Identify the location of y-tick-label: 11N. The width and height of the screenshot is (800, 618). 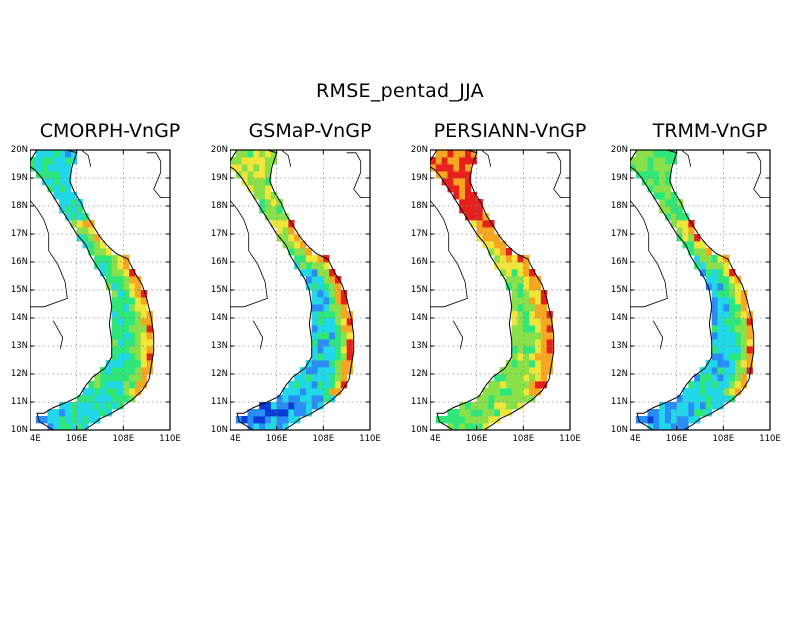
(619, 402).